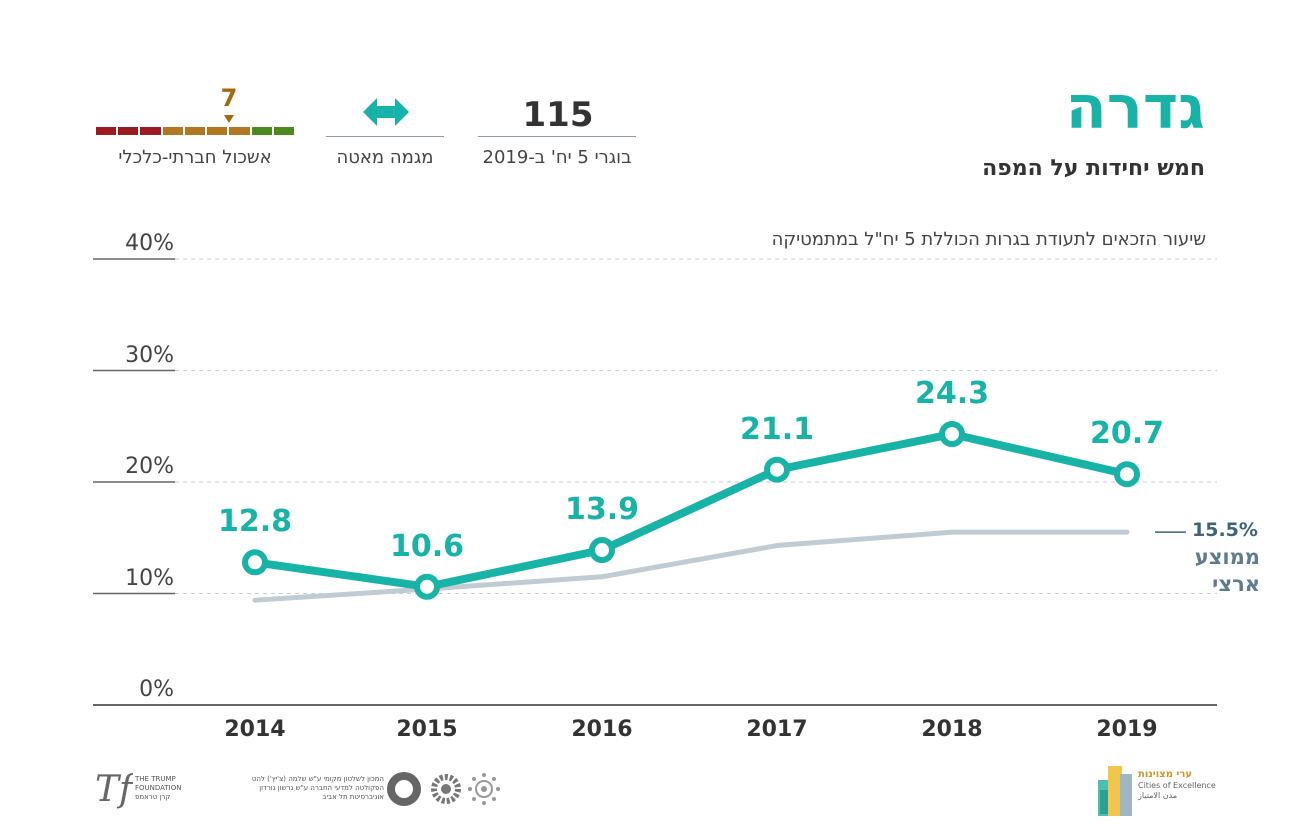  I want to click on institute-line1: המכון לשלטון מקומי ע"ש שלמה (צ'יץ') להט, so click(317, 779).